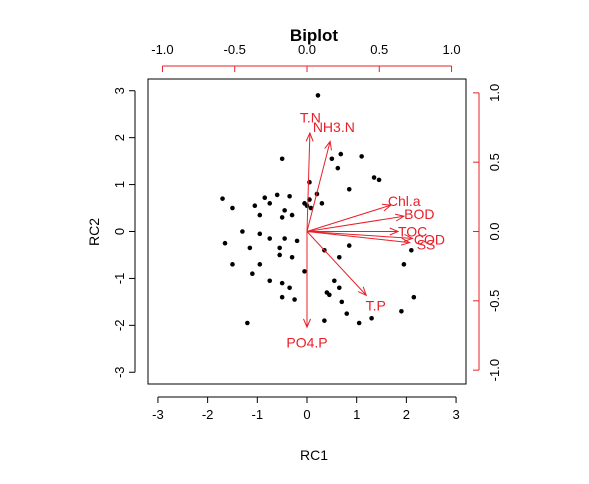  Describe the element at coordinates (162, 49) in the screenshot. I see `top-tick-label: -1.0` at that location.